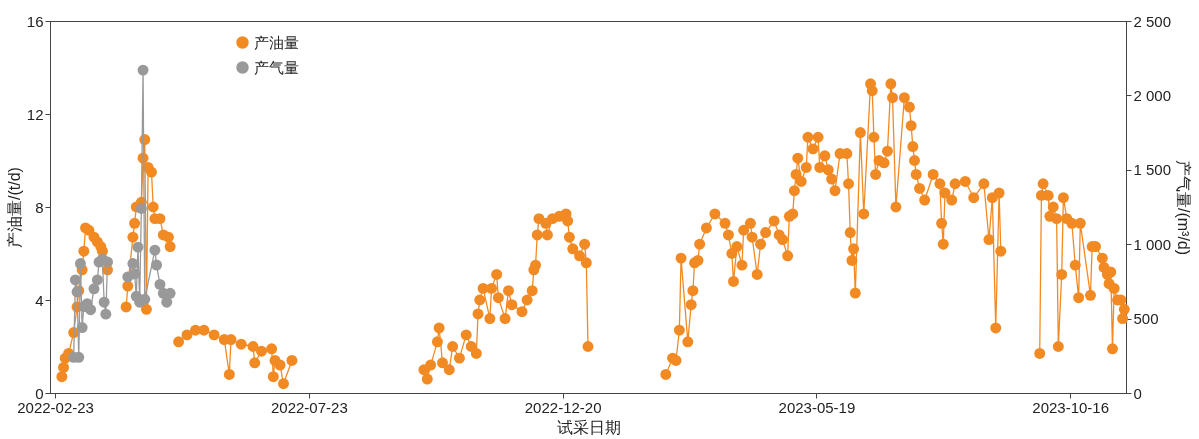  Describe the element at coordinates (39, 300) in the screenshot. I see `y-tick-label: 4` at that location.